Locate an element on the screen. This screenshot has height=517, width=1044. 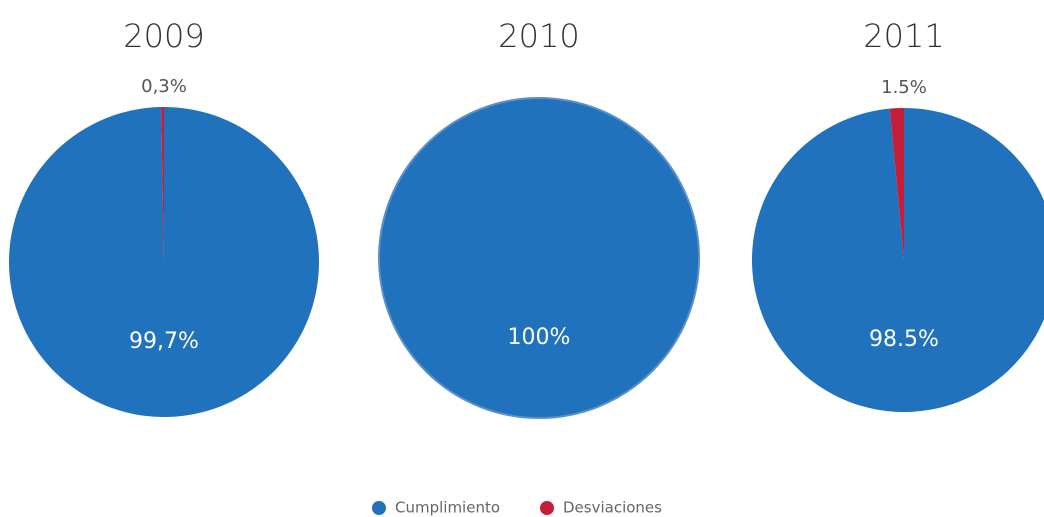
pie-title: 2009 is located at coordinates (163, 36).